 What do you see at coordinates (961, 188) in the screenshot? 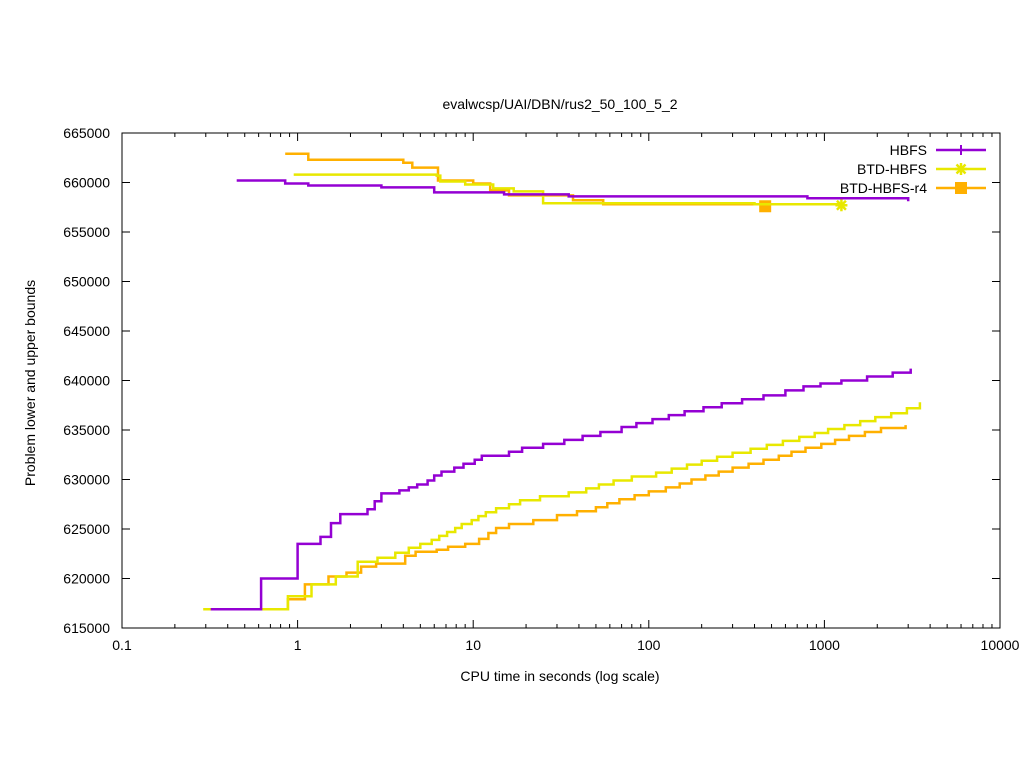
I see `legend-marker-btd-hbfs-r4` at bounding box center [961, 188].